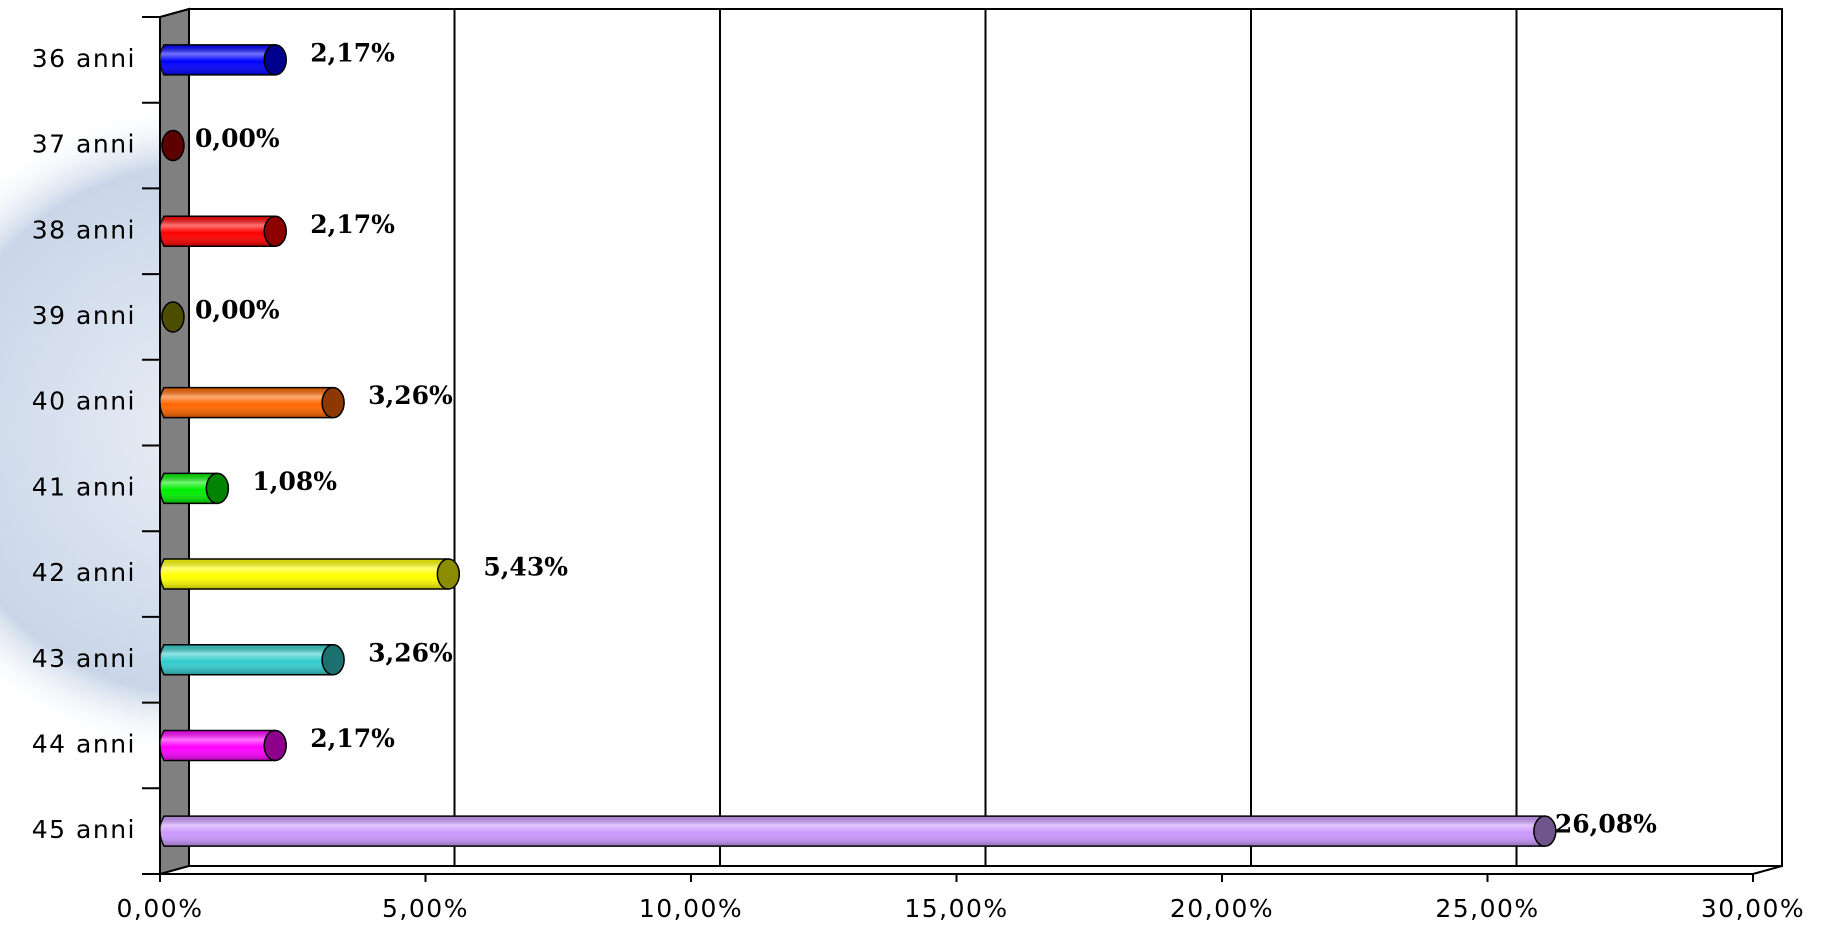 Image resolution: width=1829 pixels, height=925 pixels. I want to click on x-tick-label: 5,00%, so click(425, 908).